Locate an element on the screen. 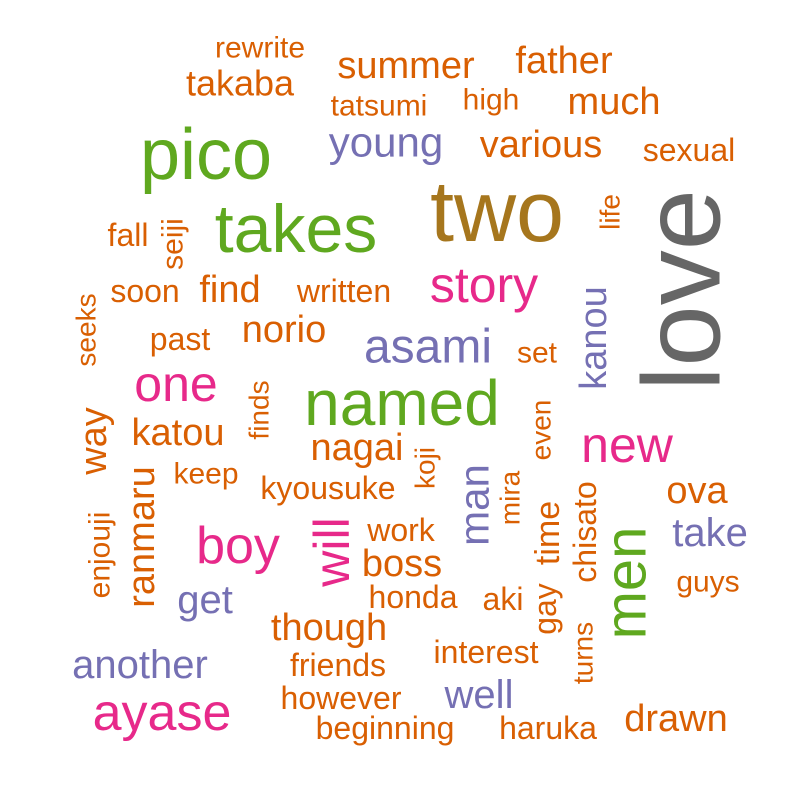 This screenshot has width=800, height=800. word-get: get is located at coordinates (205, 600).